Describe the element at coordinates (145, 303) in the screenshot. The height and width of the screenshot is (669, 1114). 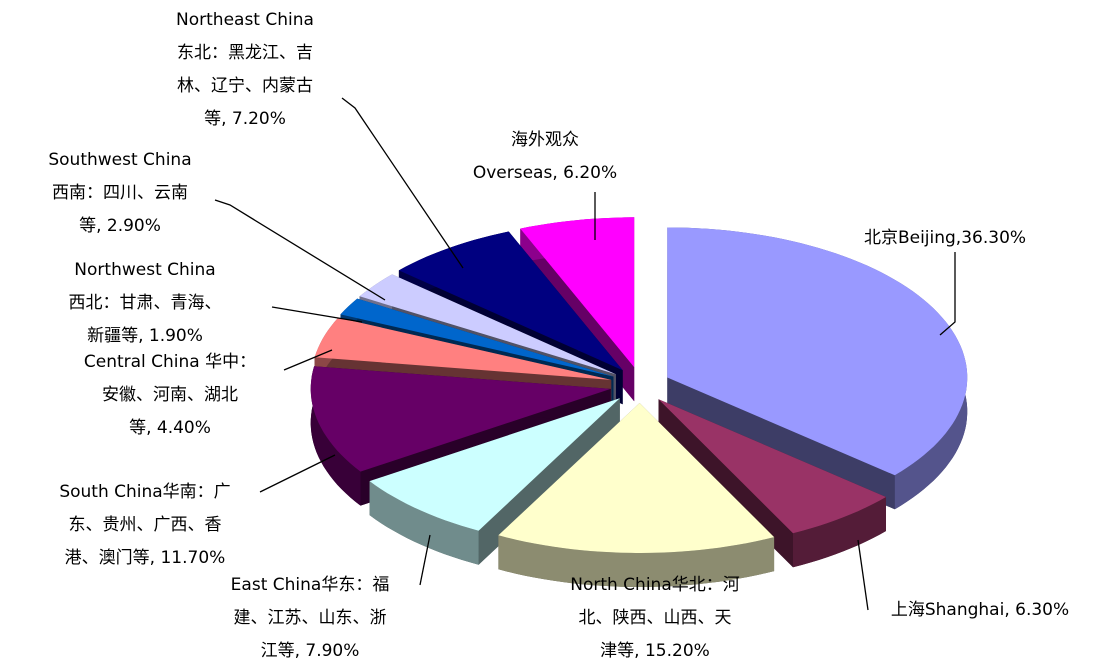
I see `data-label: 西北：甘肃、青海、` at that location.